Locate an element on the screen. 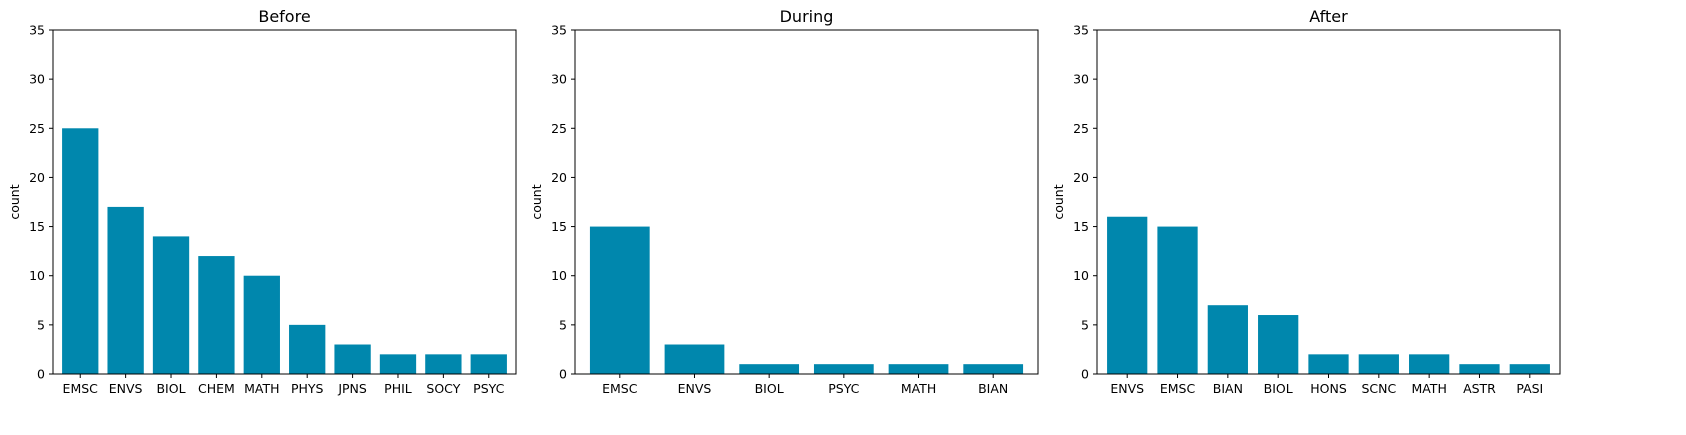  x-tick-label: PASI is located at coordinates (1529, 388).